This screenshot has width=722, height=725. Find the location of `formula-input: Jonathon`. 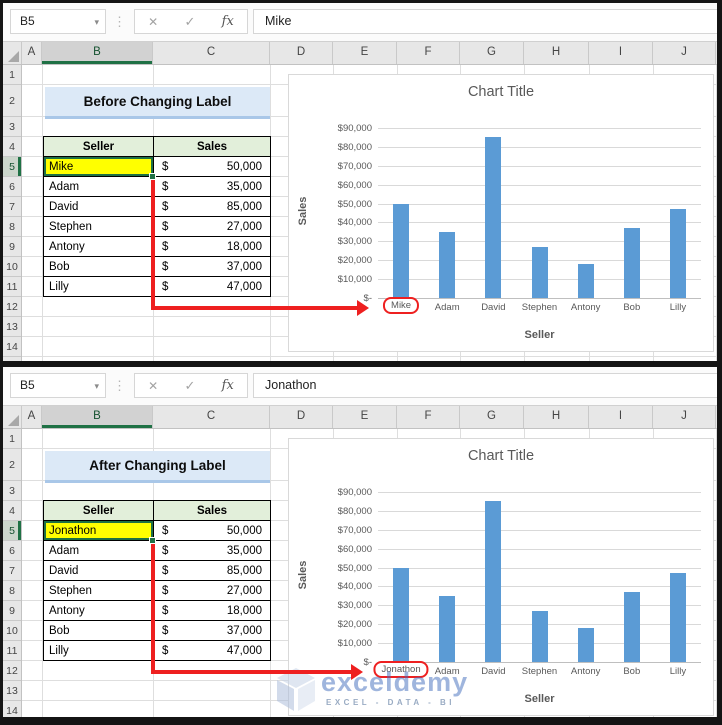

formula-input: Jonathon is located at coordinates (485, 385).